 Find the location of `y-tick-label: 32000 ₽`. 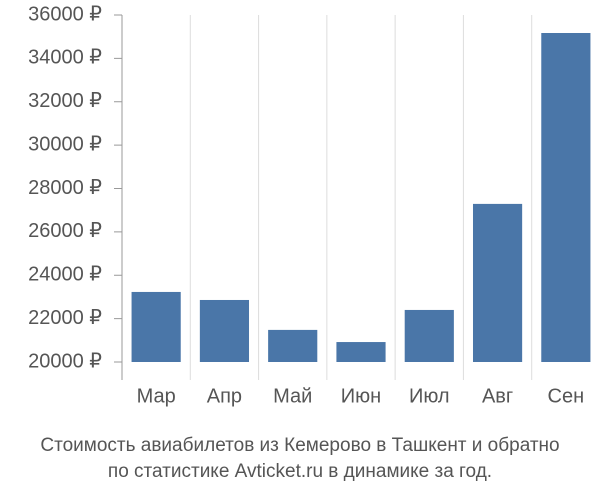

y-tick-label: 32000 ₽ is located at coordinates (65, 101).